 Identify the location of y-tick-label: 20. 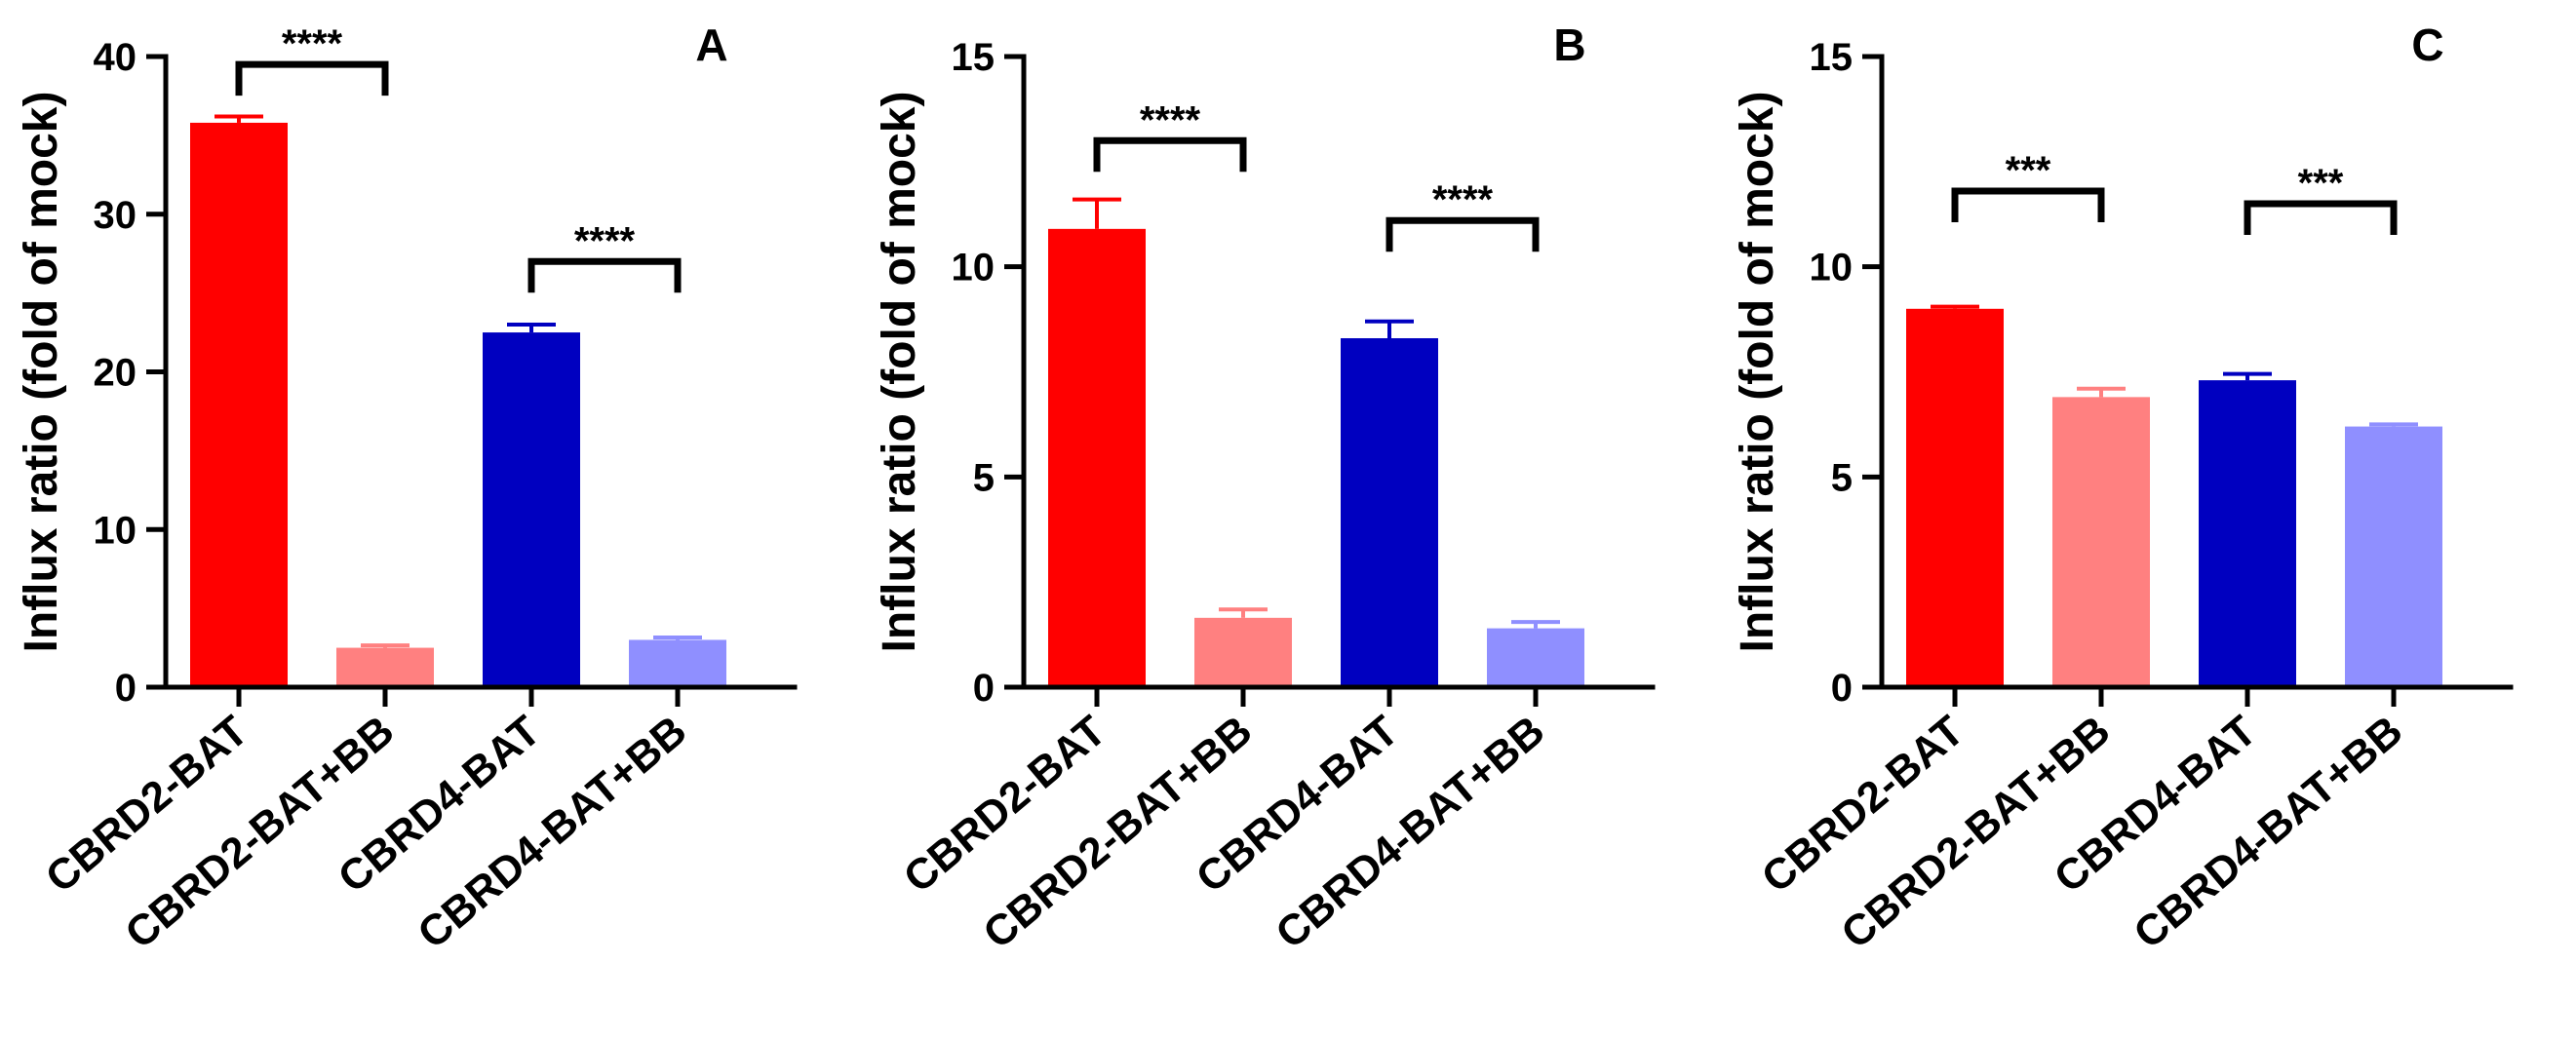
(115, 373).